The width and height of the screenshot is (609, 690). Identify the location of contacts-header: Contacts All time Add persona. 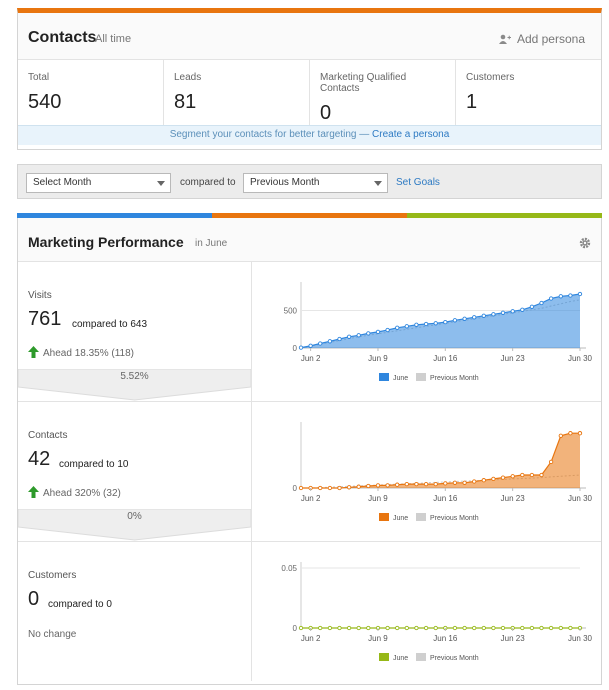
(309, 36).